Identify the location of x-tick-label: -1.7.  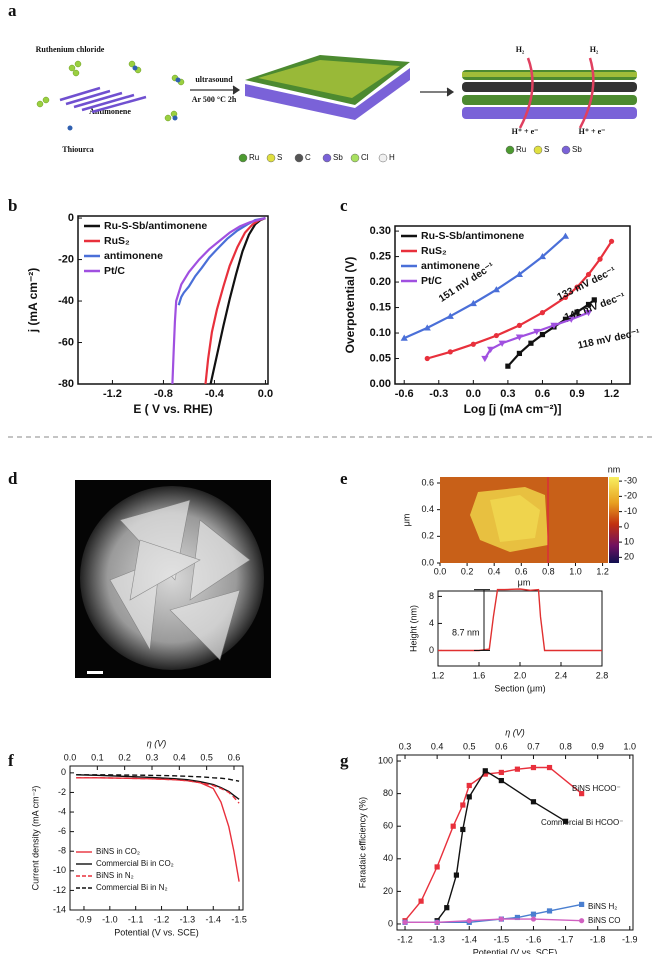
(566, 939).